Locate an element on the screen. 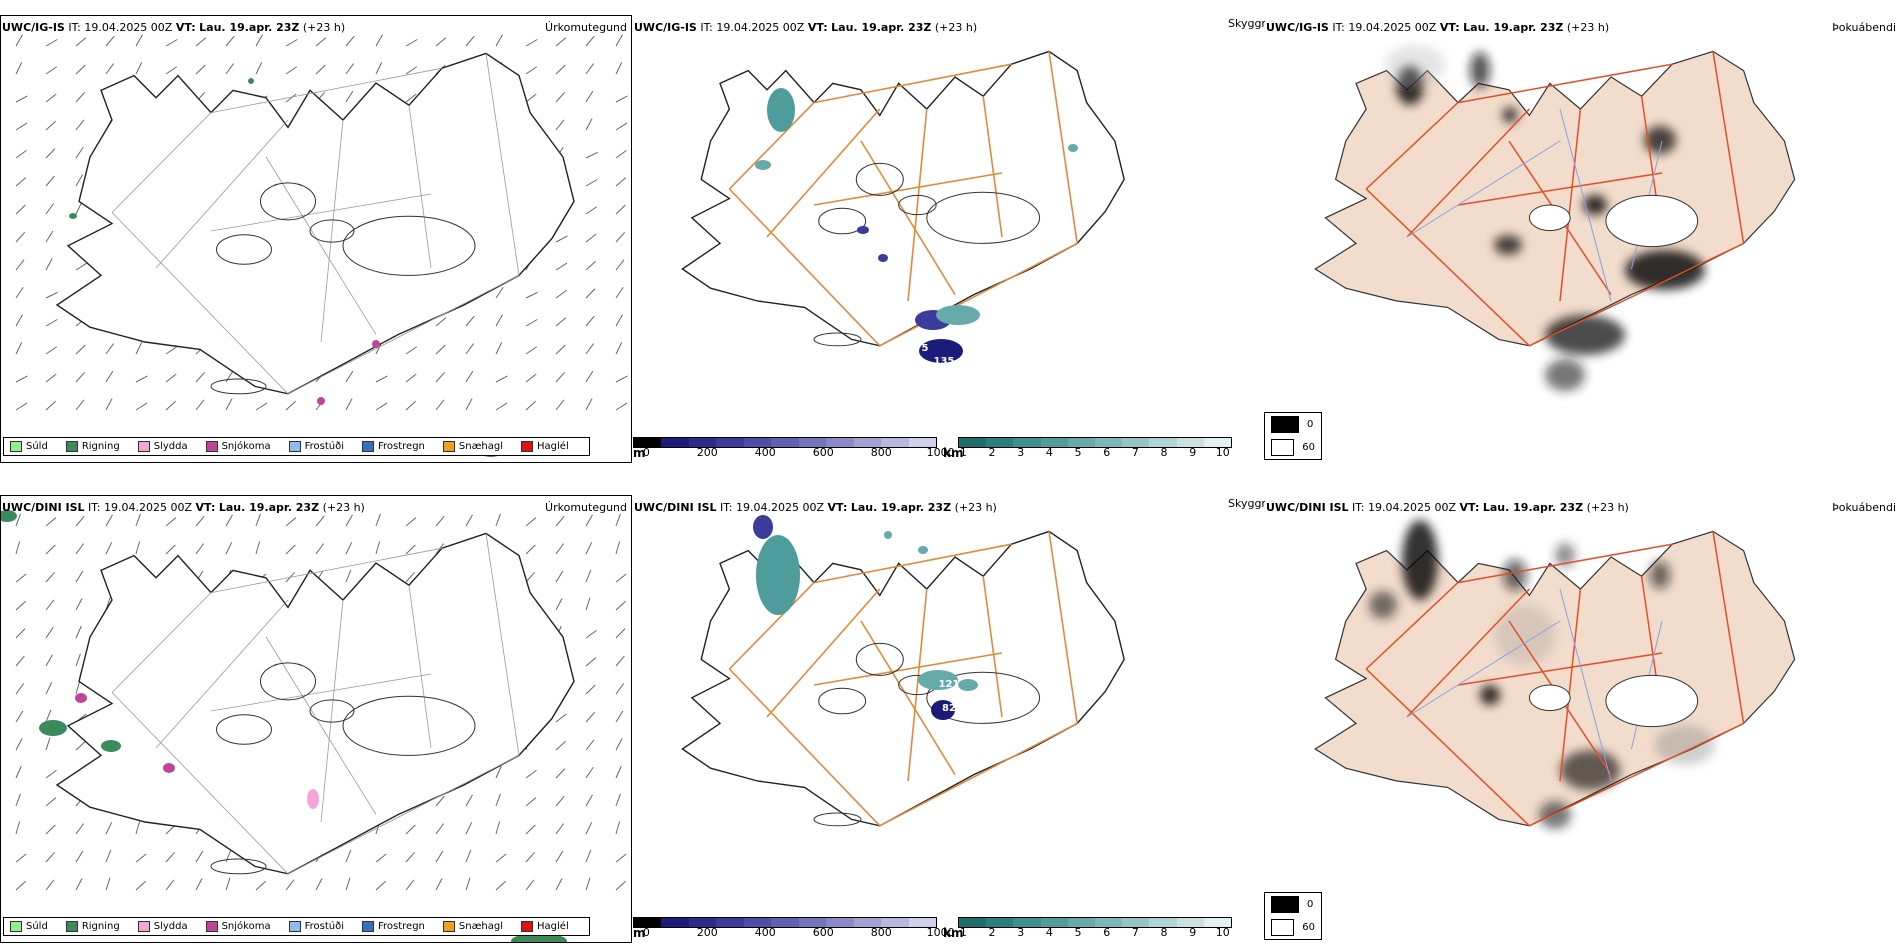 This screenshot has width=1900, height=950. fog-map-bottom is located at coordinates (1555, 674).